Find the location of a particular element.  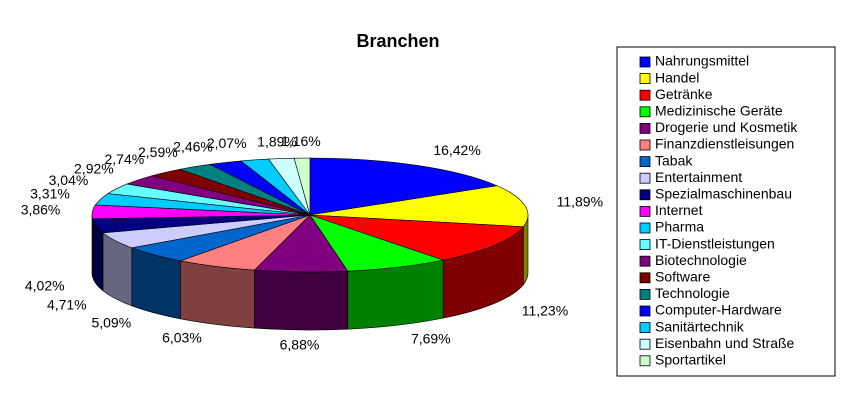

data-label: 6,03% is located at coordinates (182, 338).